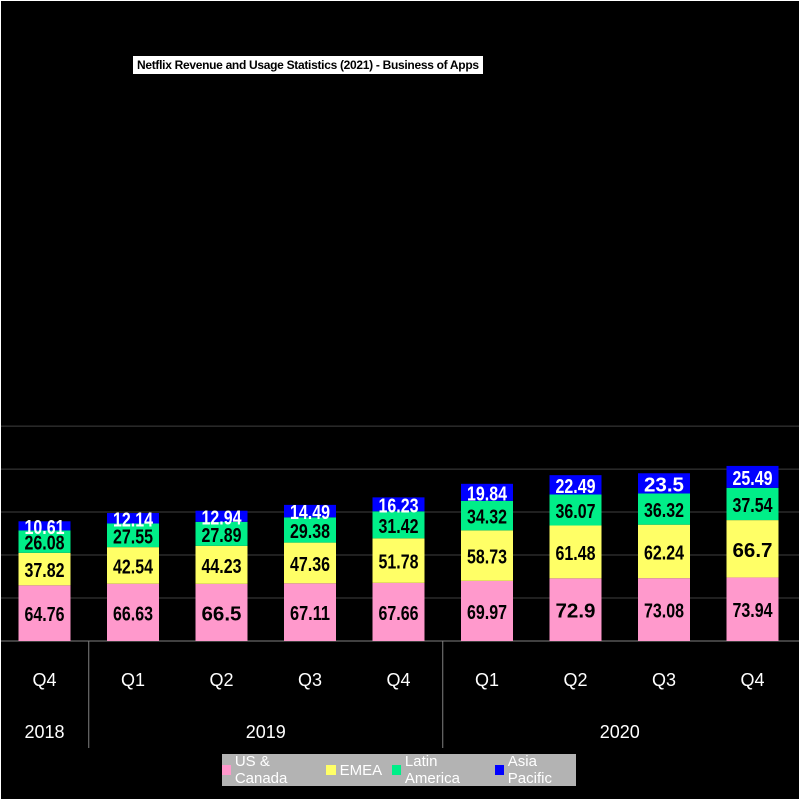 The height and width of the screenshot is (800, 800). I want to click on data-label: 22.49, so click(576, 487).